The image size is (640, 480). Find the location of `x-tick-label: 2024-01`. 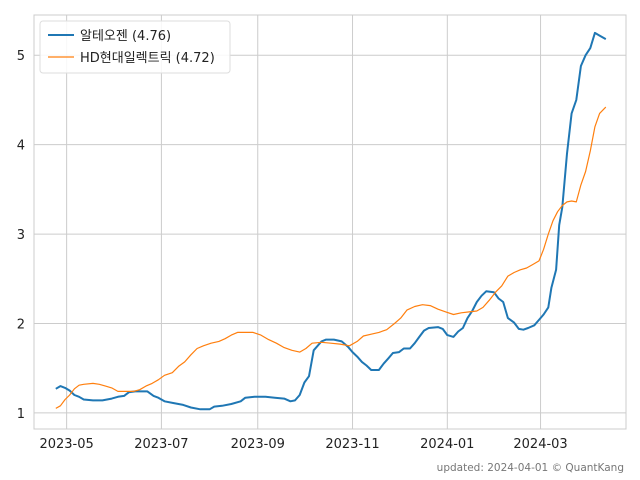

x-tick-label: 2024-01 is located at coordinates (447, 444).